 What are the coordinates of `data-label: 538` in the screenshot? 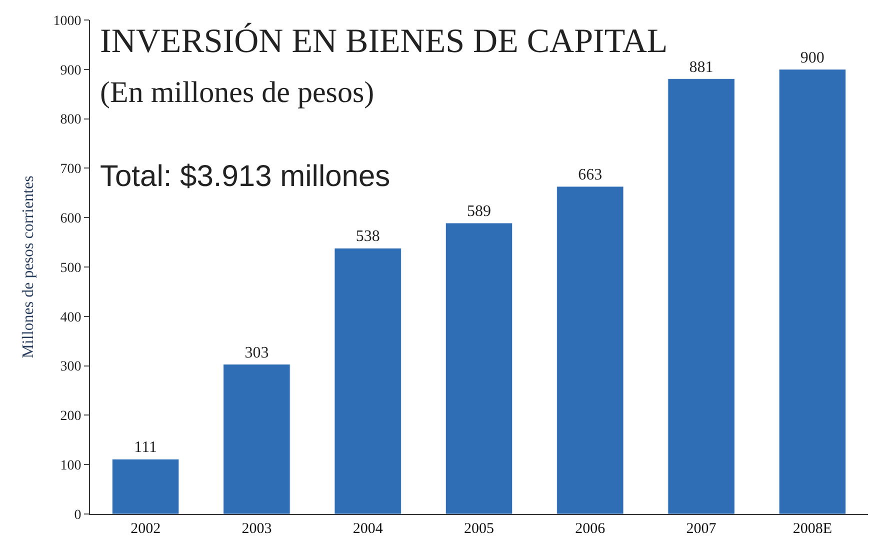 It's located at (368, 237).